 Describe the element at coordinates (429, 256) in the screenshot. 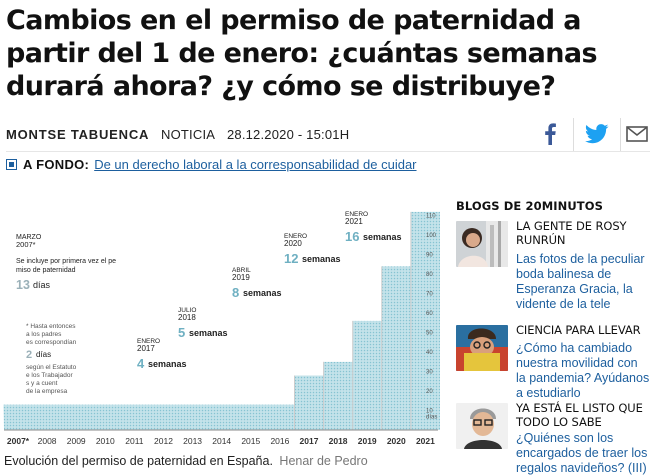

I see `y-tick-label: 90` at that location.